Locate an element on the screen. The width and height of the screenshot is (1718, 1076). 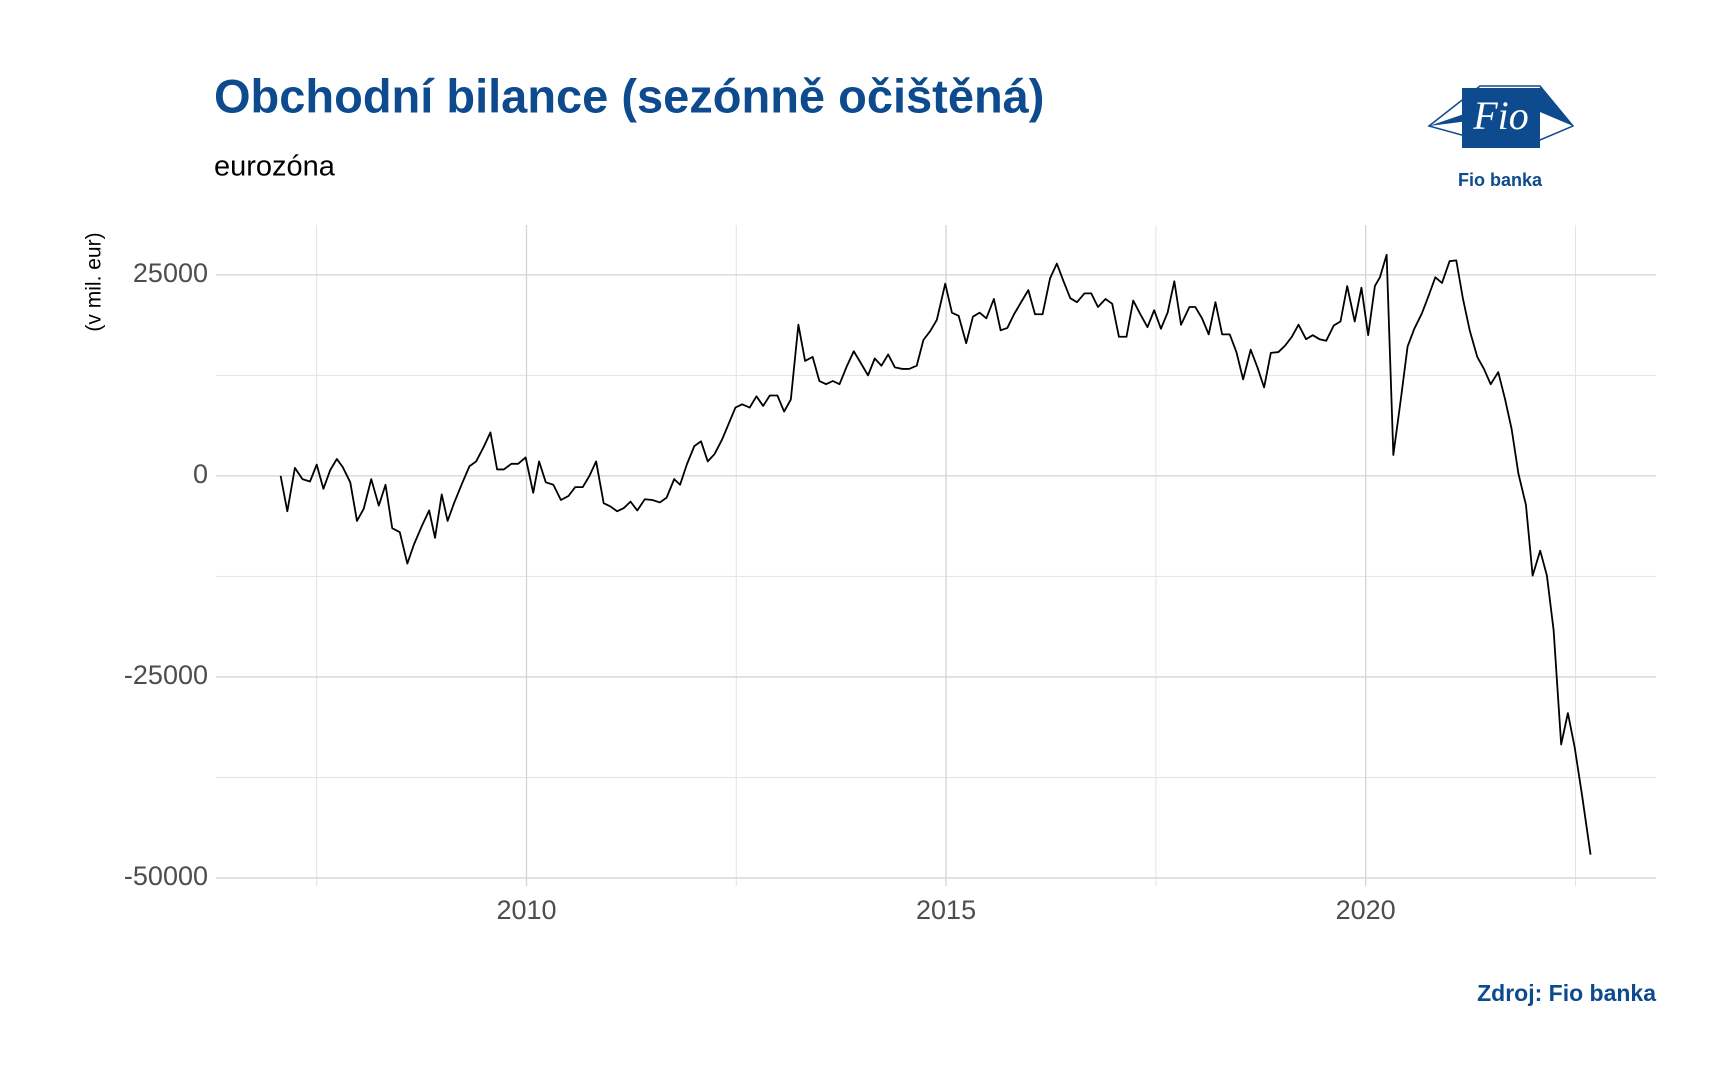
logo-box is located at coordinates (1501, 118).